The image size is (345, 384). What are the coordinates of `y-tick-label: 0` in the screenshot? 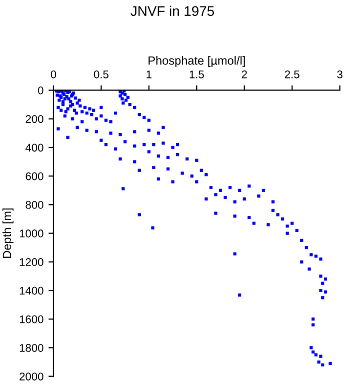 It's located at (41, 90).